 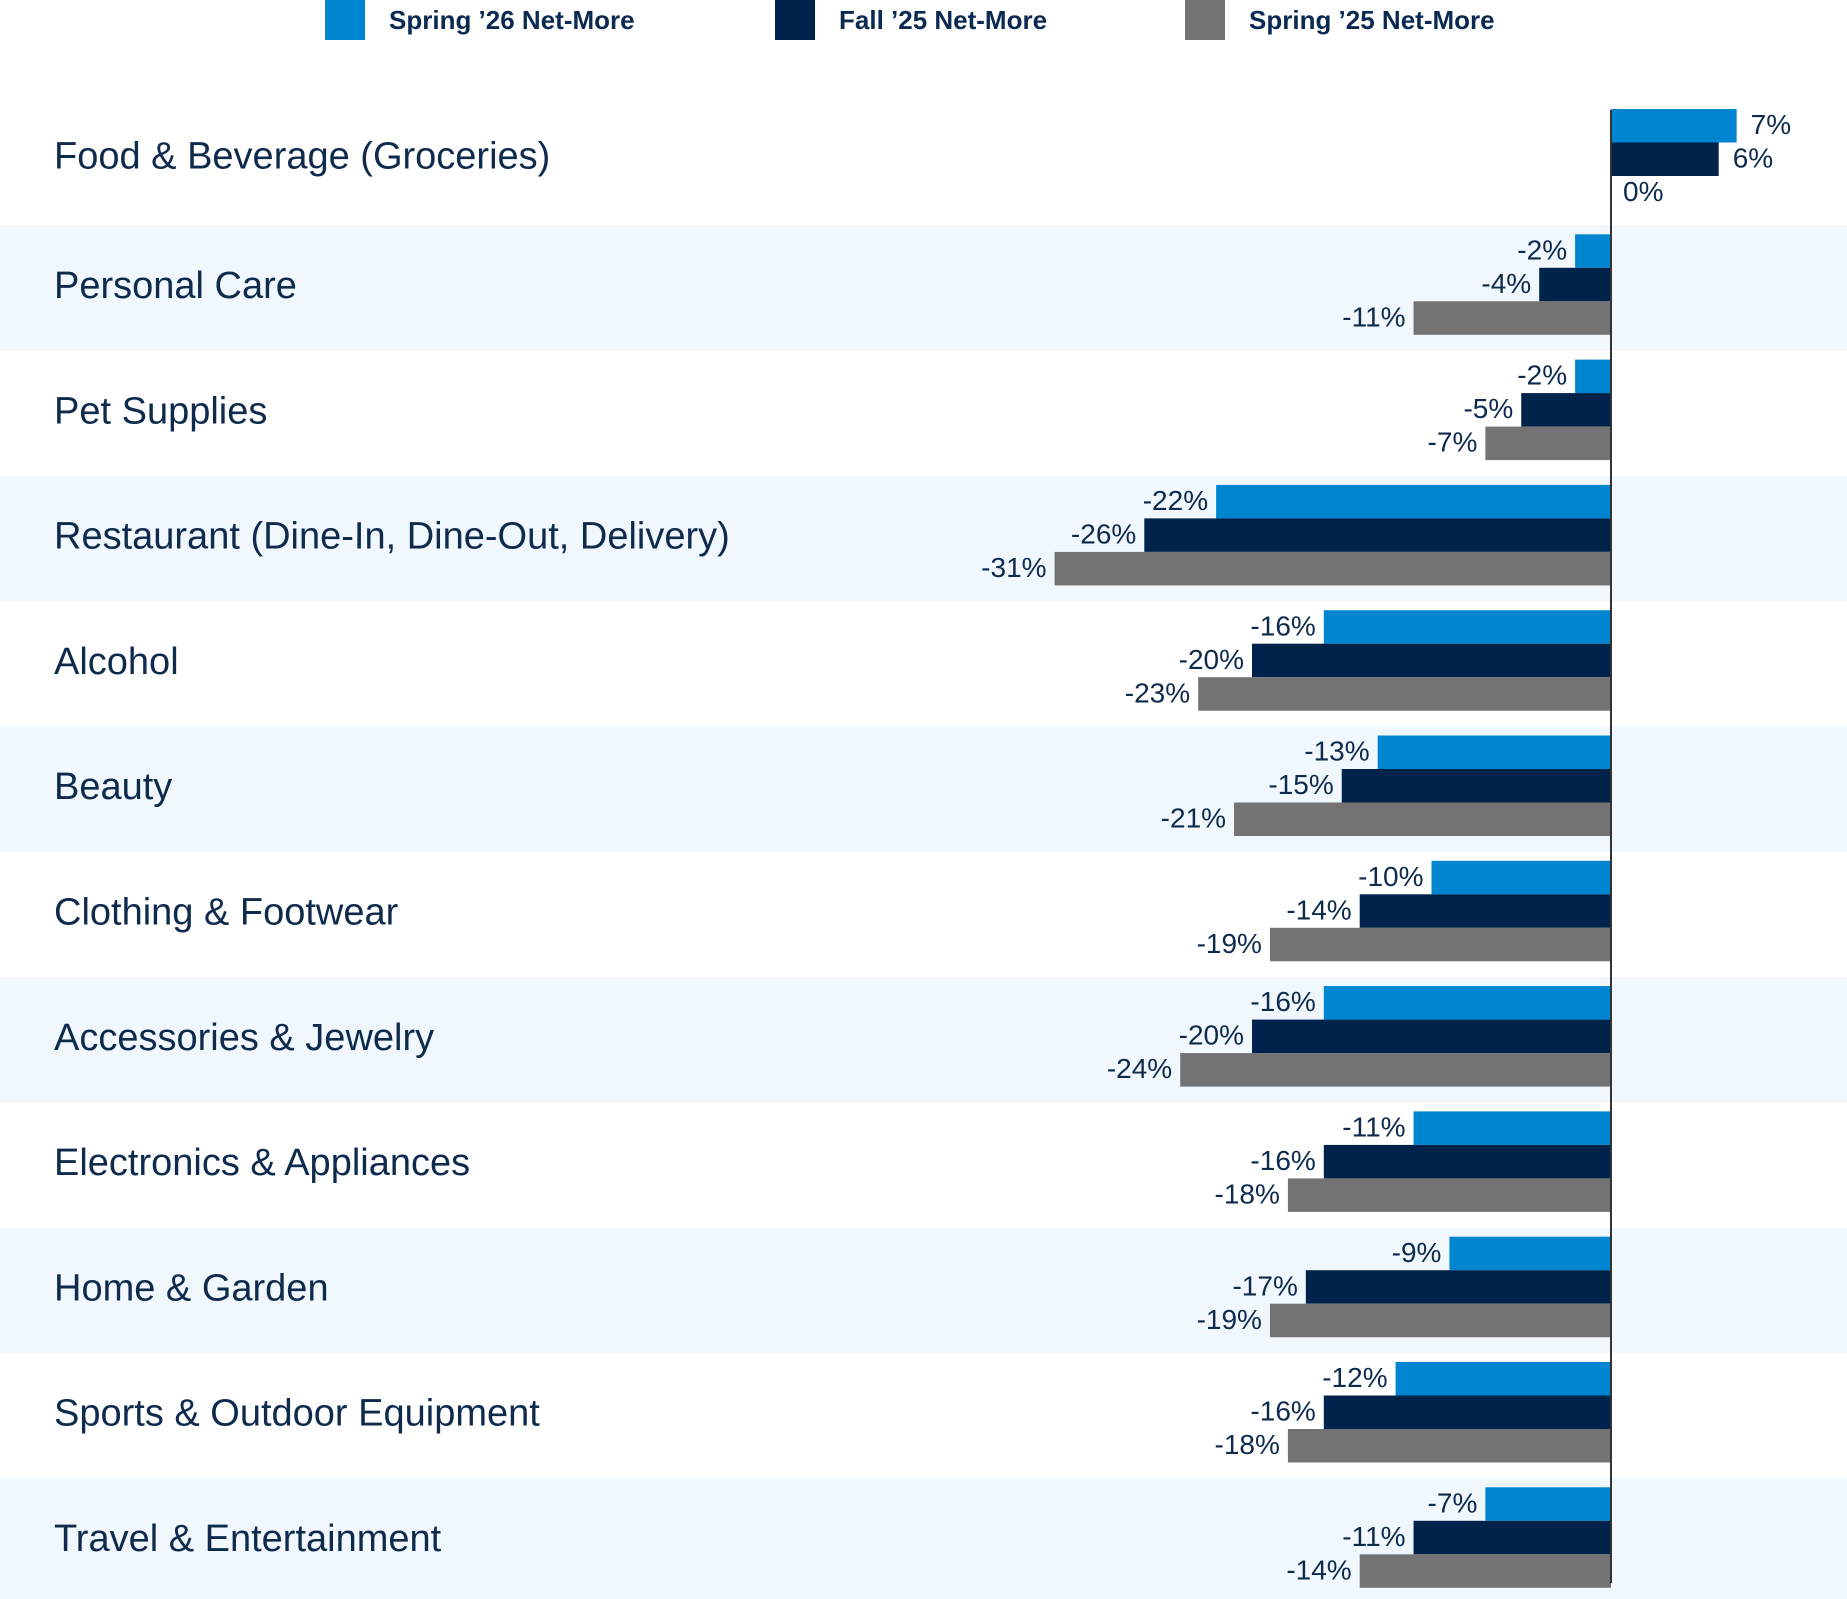 What do you see at coordinates (1372, 19) in the screenshot?
I see `legend-label-spring-25: Spring ’25 Net-More` at bounding box center [1372, 19].